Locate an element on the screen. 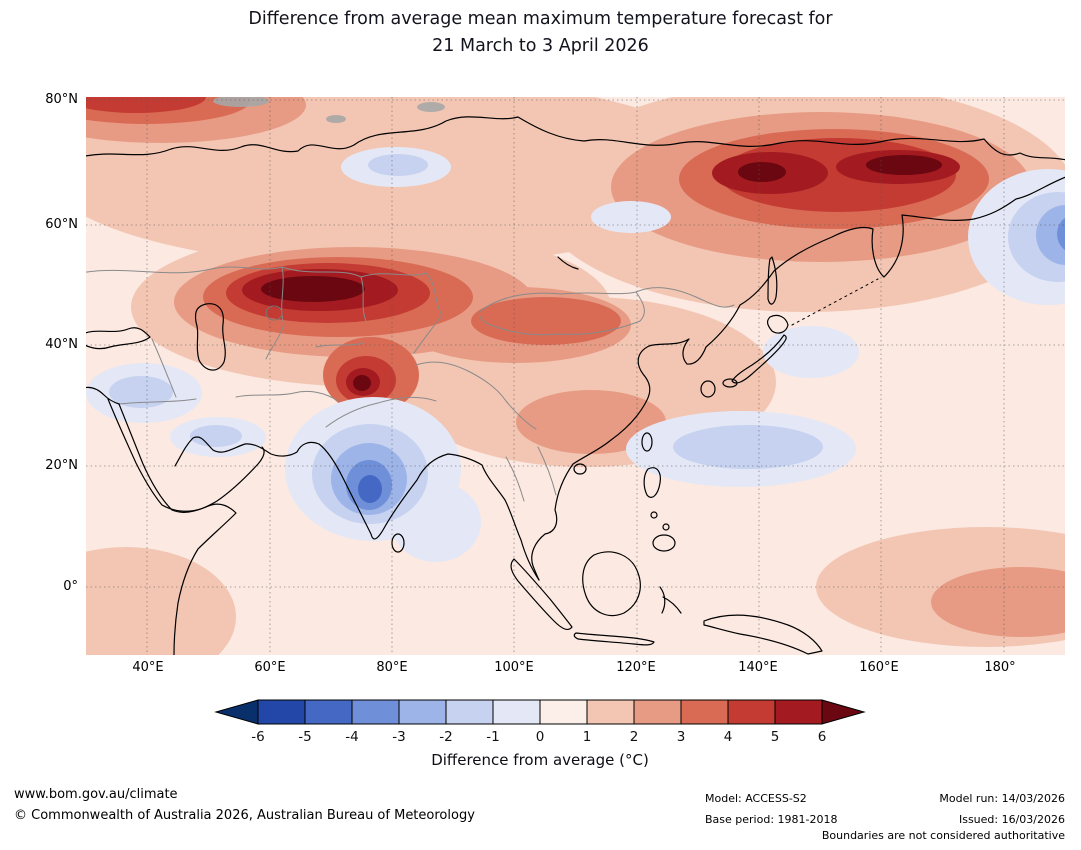 This screenshot has width=1081, height=850. bom-url: www.bom.gov.au/climate is located at coordinates (96, 794).